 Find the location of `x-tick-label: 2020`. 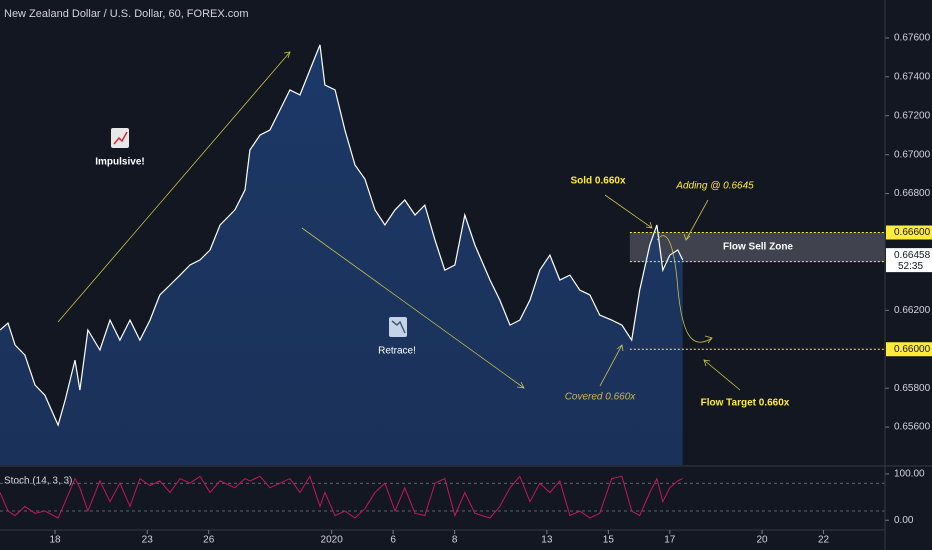

x-tick-label: 2020 is located at coordinates (332, 540).